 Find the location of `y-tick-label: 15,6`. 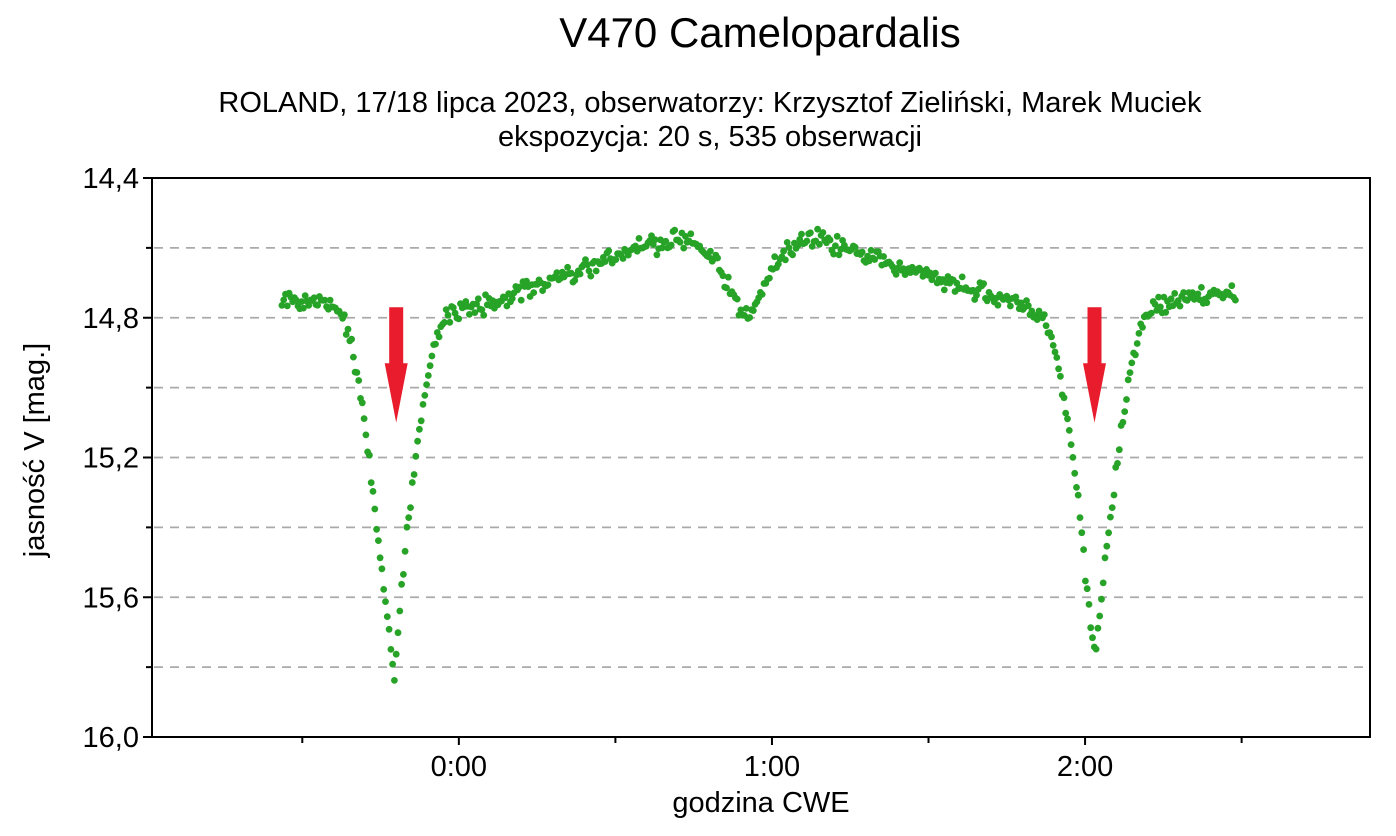

y-tick-label: 15,6 is located at coordinates (111, 598).